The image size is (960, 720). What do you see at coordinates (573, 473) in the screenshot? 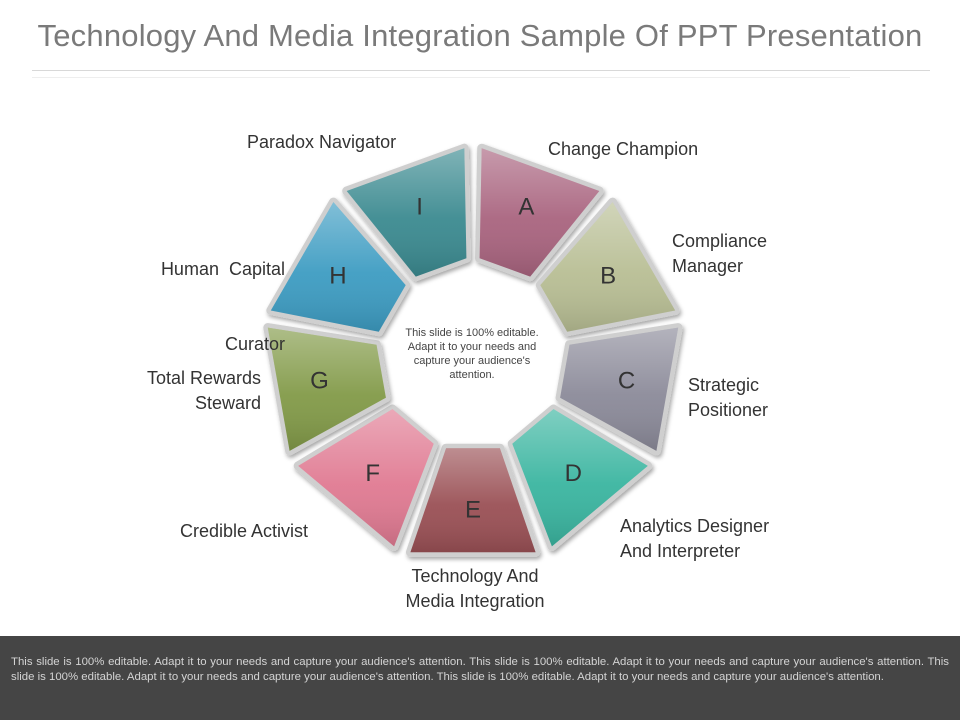
I see `segment-letter-d: D` at bounding box center [573, 473].